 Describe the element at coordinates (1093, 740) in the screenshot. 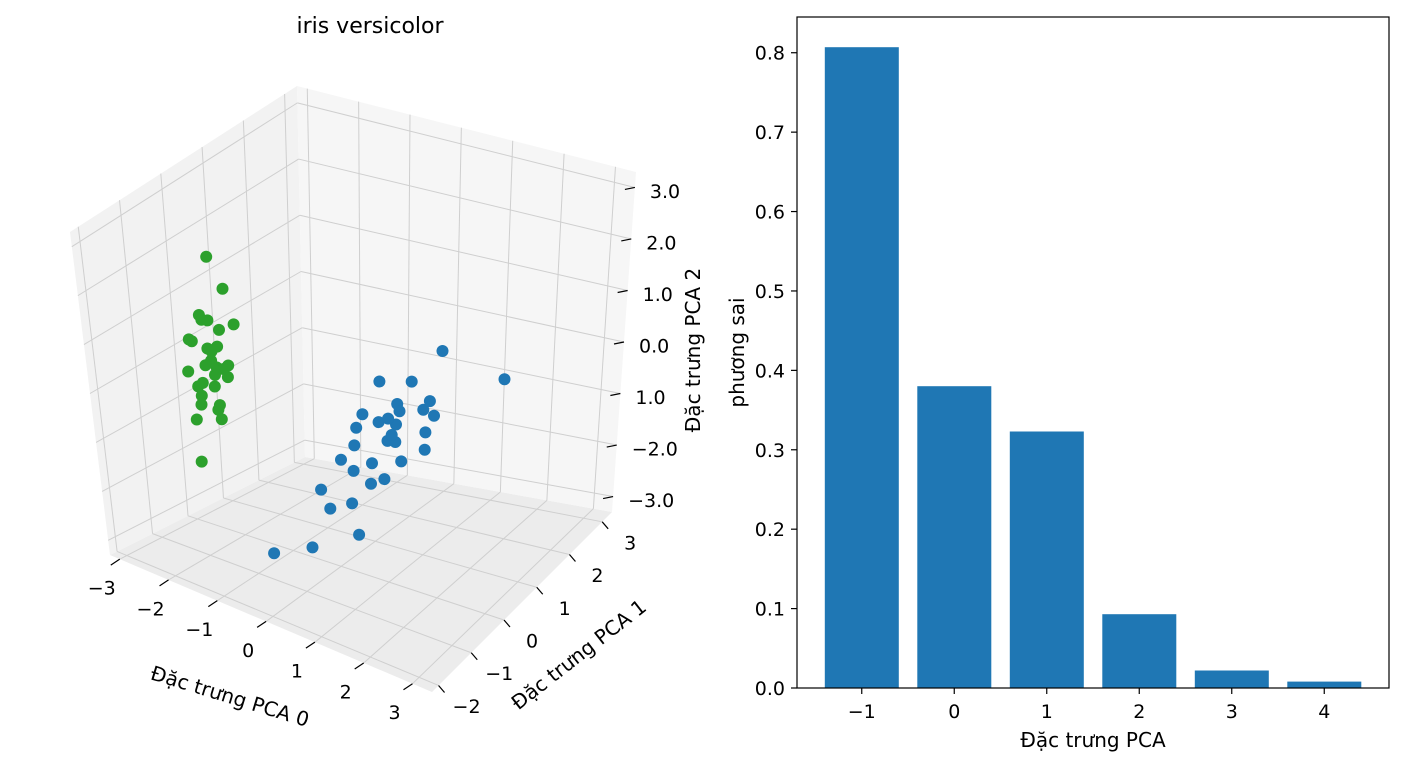

I see `x-axis-label: Đặc trưng PCA` at that location.